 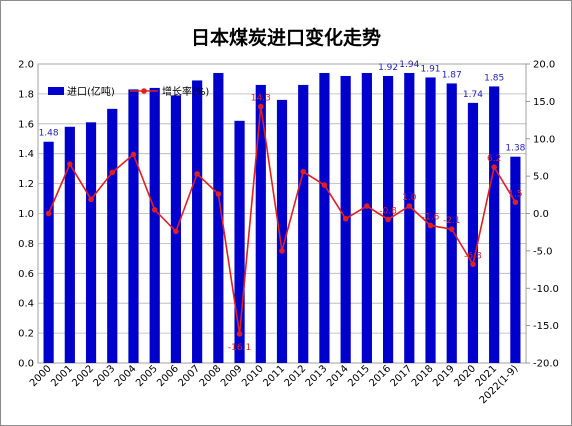 What do you see at coordinates (494, 78) in the screenshot?
I see `bar-data-label: 1.85` at bounding box center [494, 78].